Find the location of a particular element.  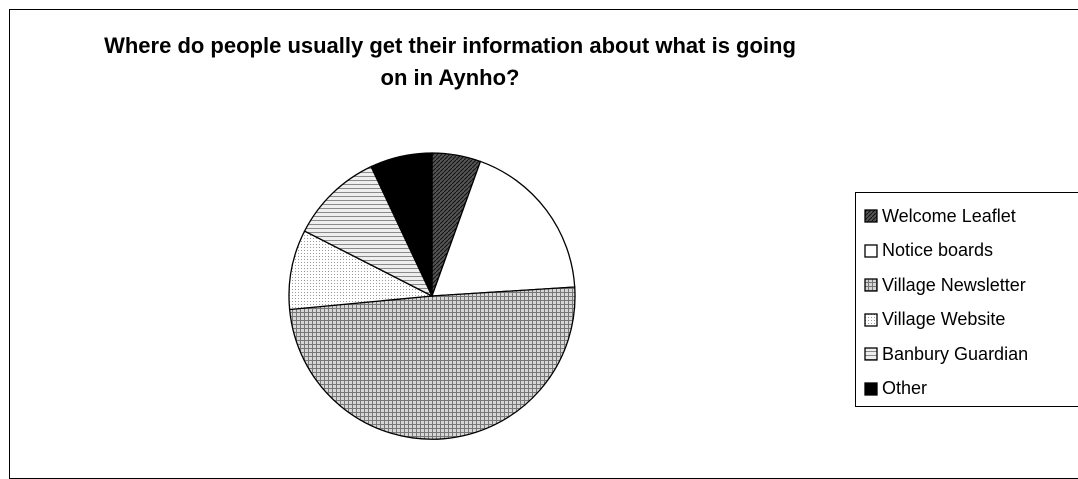

legend-label: Banbury Guardian is located at coordinates (955, 353).